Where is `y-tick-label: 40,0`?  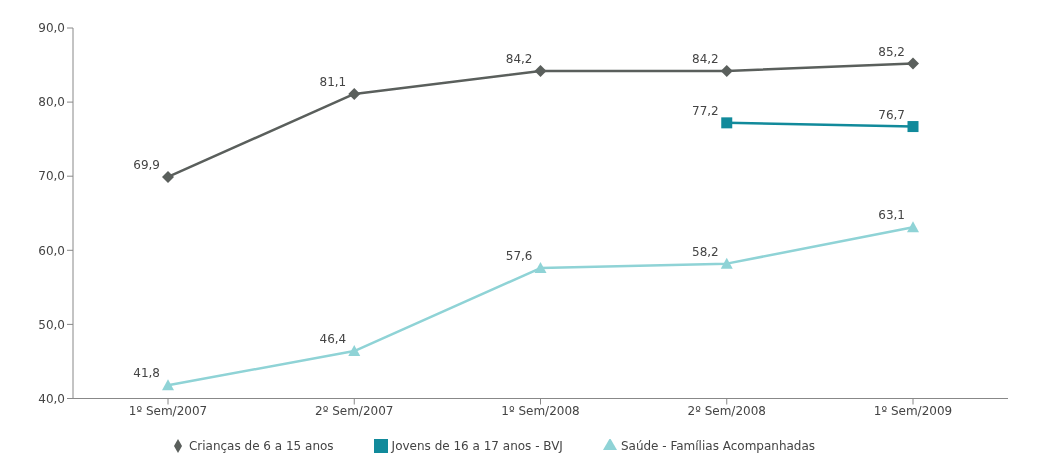 y-tick-label: 40,0 is located at coordinates (51, 398).